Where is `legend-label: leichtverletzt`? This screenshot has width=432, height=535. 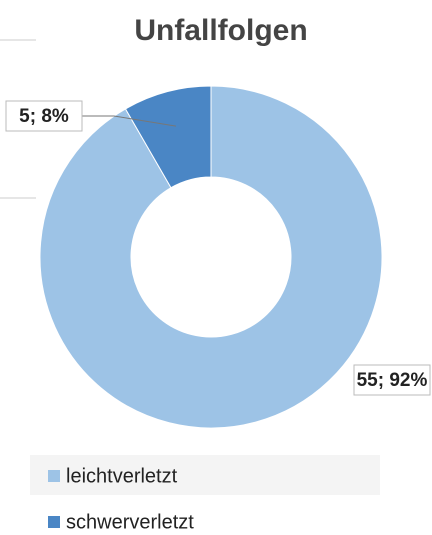
legend-label: leichtverletzt is located at coordinates (122, 476).